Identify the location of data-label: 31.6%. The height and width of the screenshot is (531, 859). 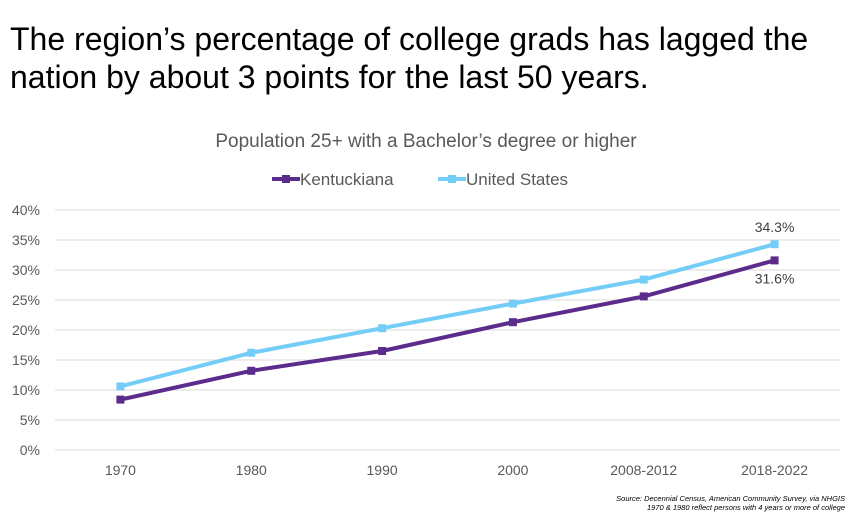
(775, 278).